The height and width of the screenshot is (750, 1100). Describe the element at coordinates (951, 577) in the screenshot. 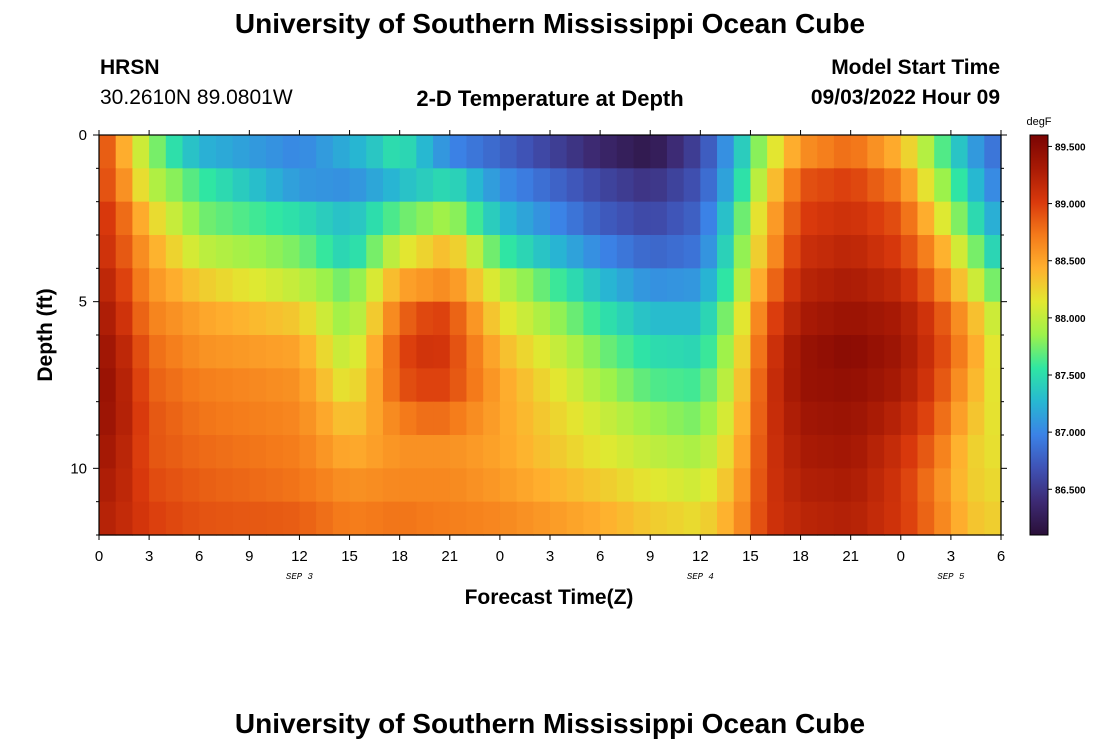

I see `date-label: SEP 5` at that location.